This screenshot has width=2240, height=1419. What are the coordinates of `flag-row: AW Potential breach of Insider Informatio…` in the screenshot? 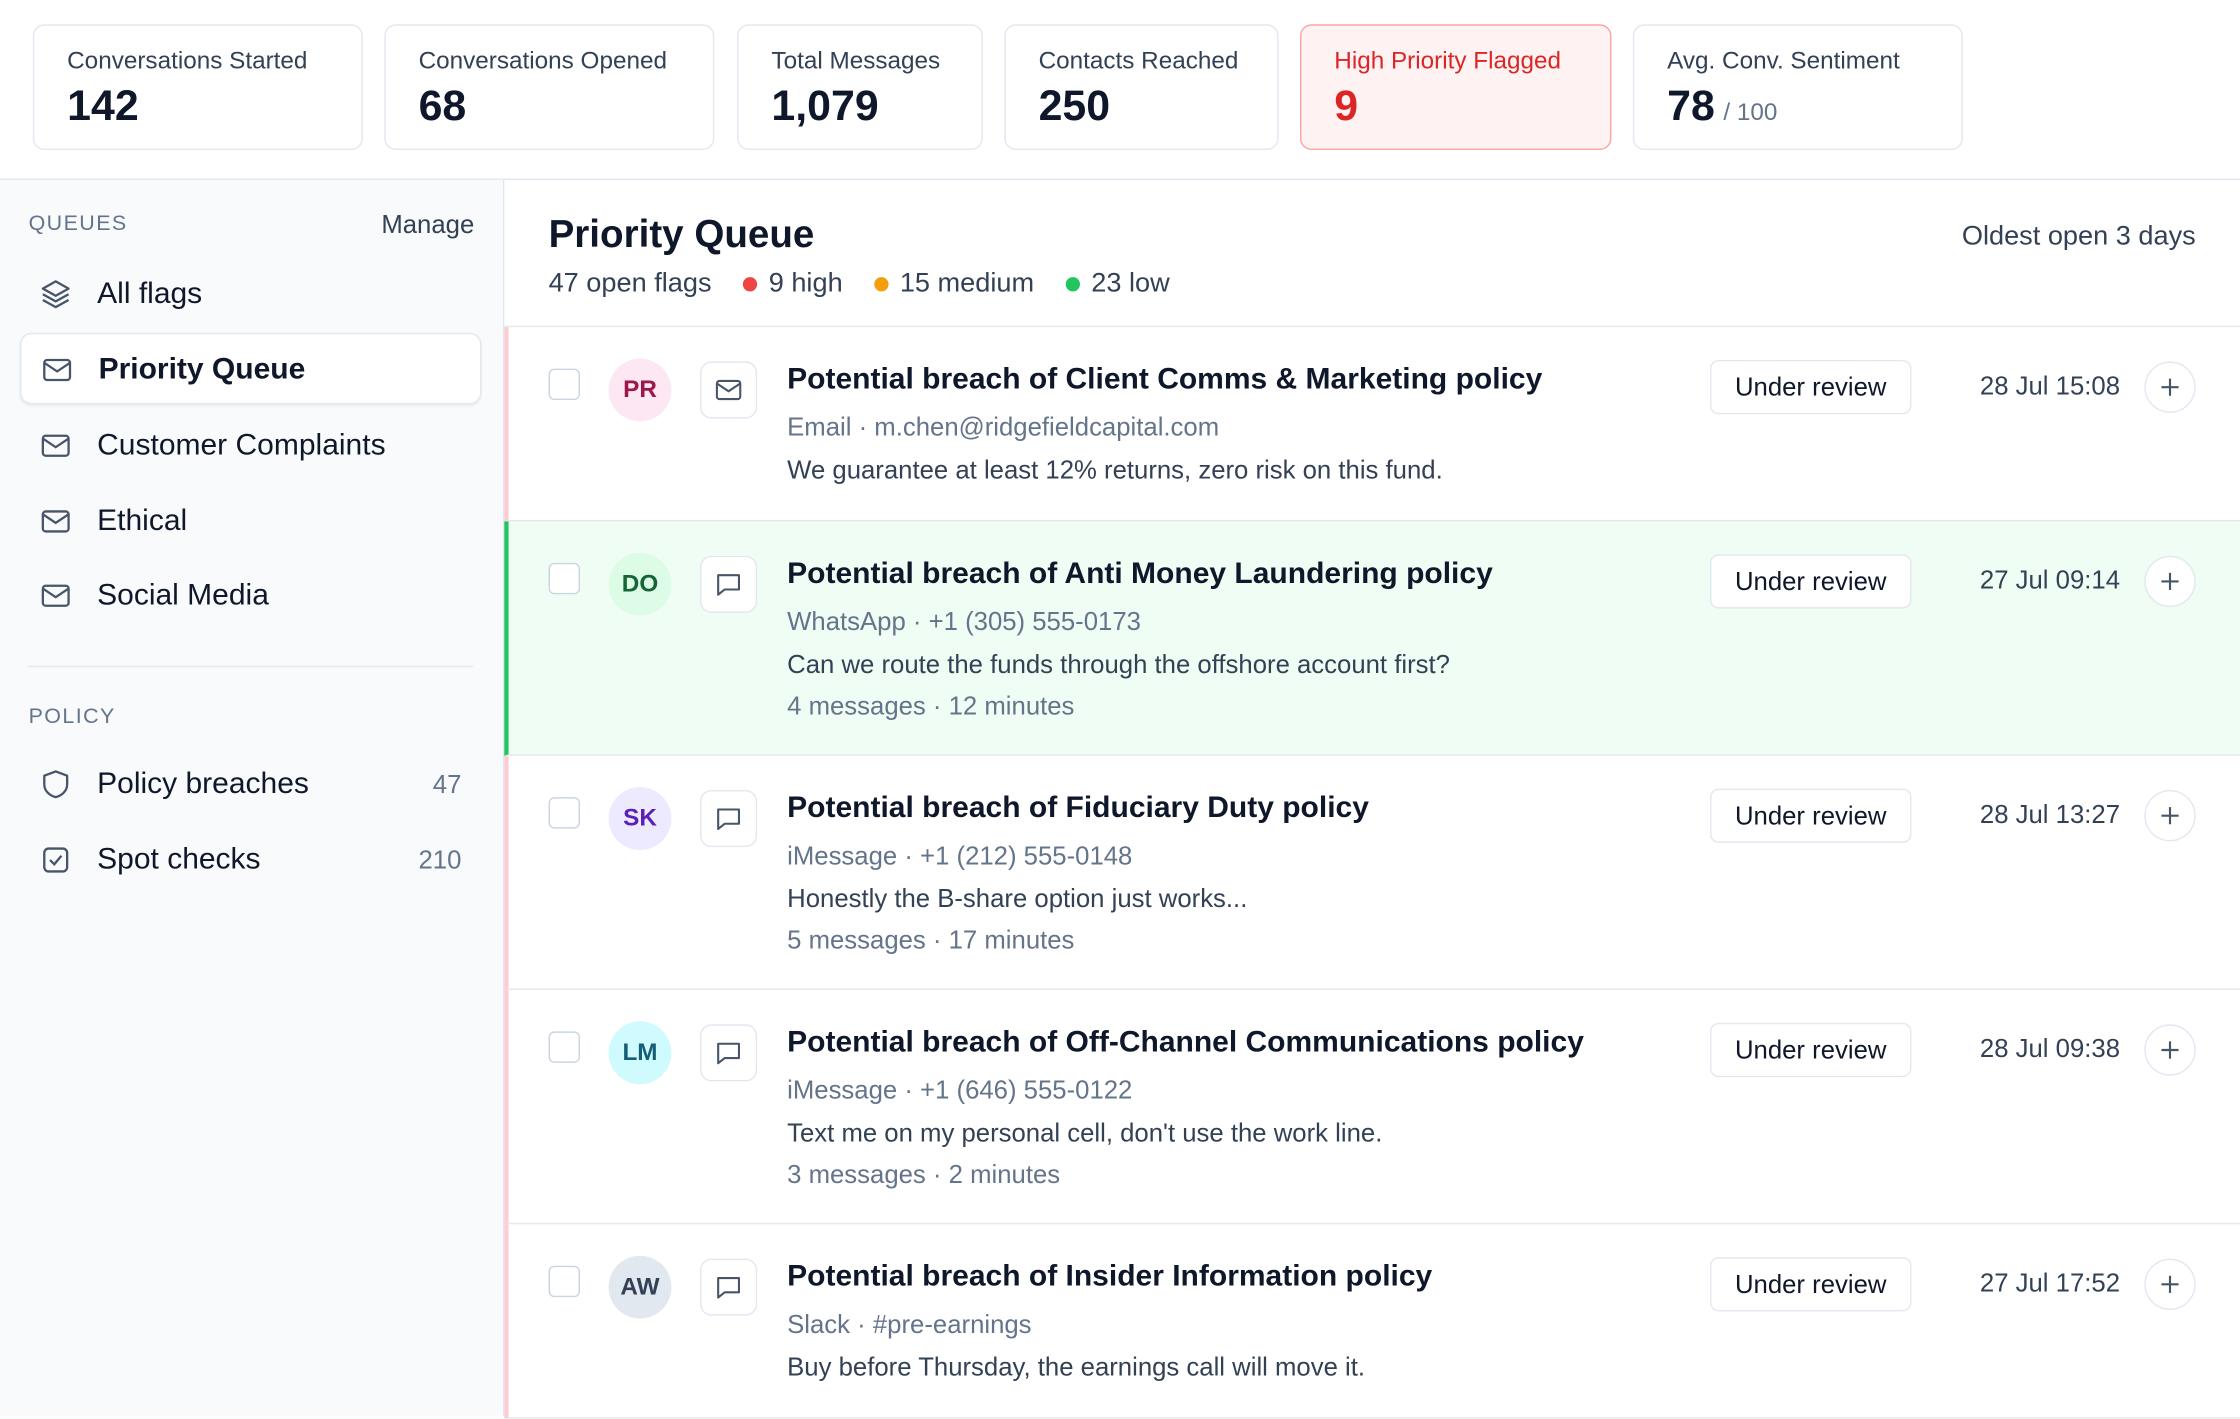 It's located at (1372, 1321).